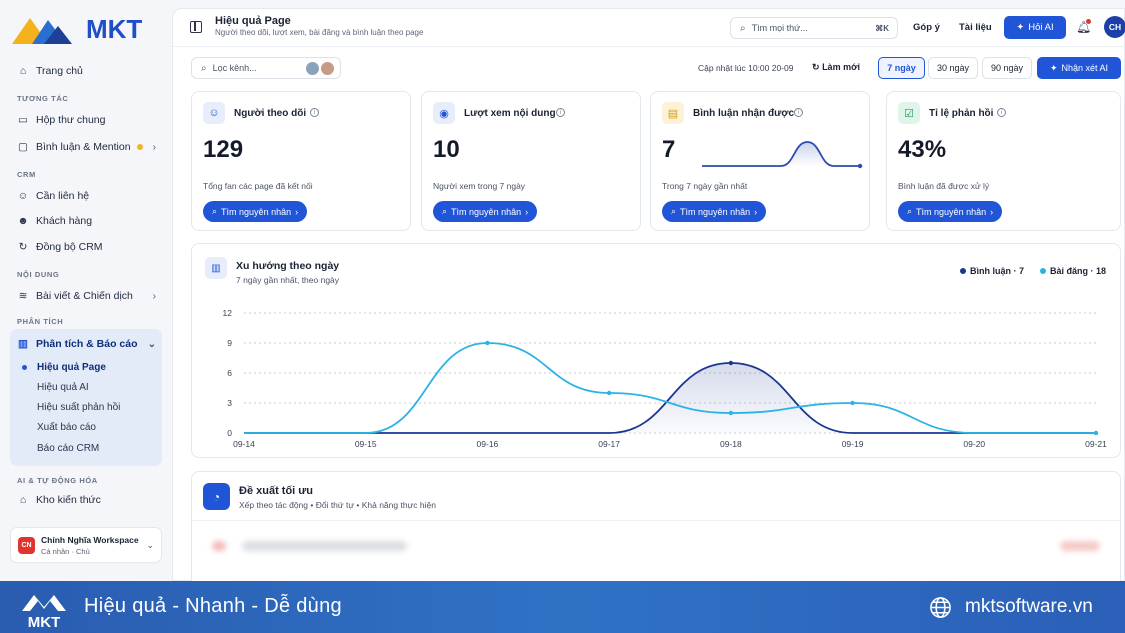 The image size is (1125, 633). I want to click on sparkline-line, so click(780, 154).